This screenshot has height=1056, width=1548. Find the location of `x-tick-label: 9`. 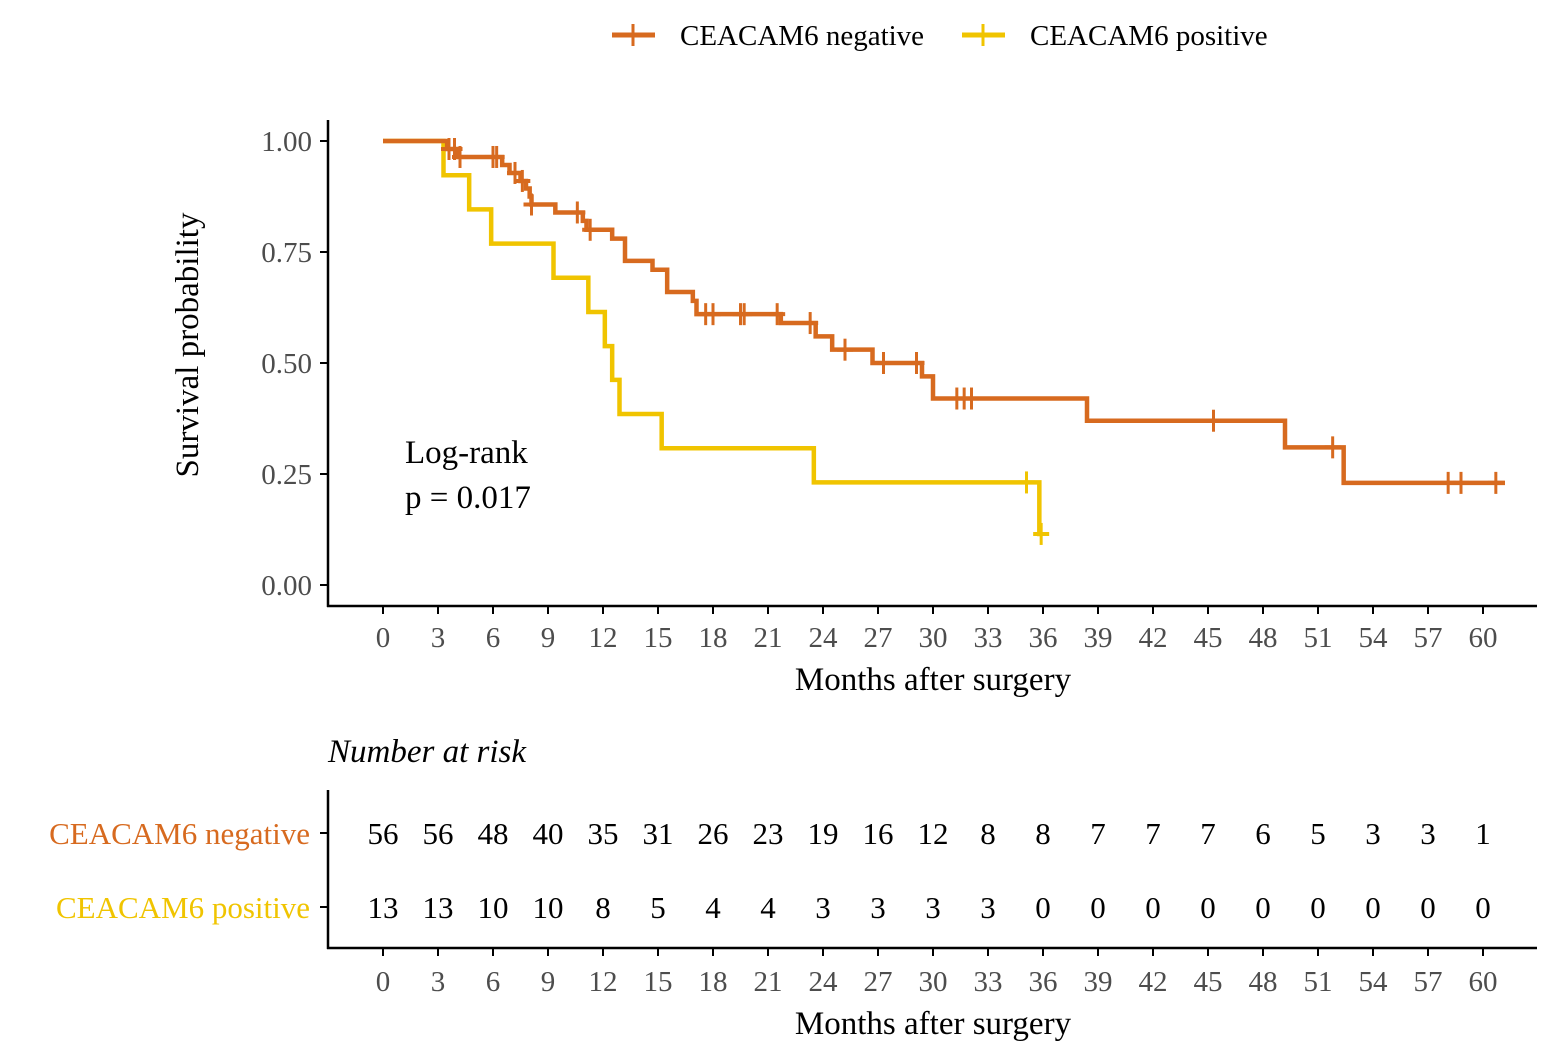

x-tick-label: 9 is located at coordinates (548, 638).